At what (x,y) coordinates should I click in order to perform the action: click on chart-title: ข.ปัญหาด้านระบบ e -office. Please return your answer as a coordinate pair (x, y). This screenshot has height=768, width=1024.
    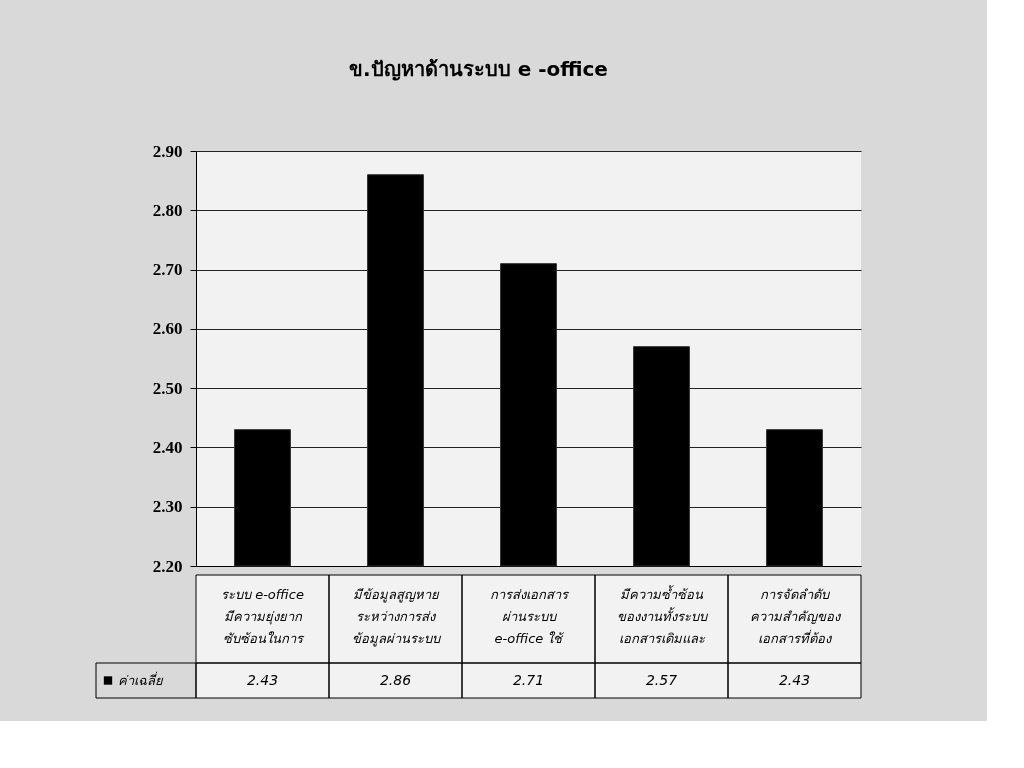
    Looking at the image, I should click on (478, 69).